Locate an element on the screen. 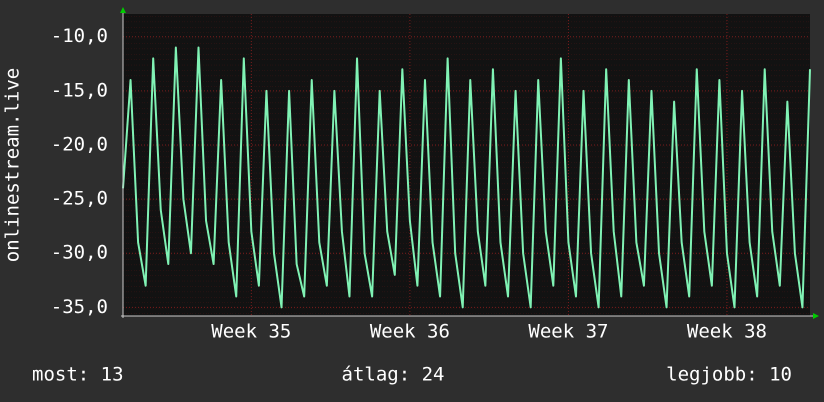 The image size is (824, 402). y-tick-label: -35,0 is located at coordinates (79, 307).